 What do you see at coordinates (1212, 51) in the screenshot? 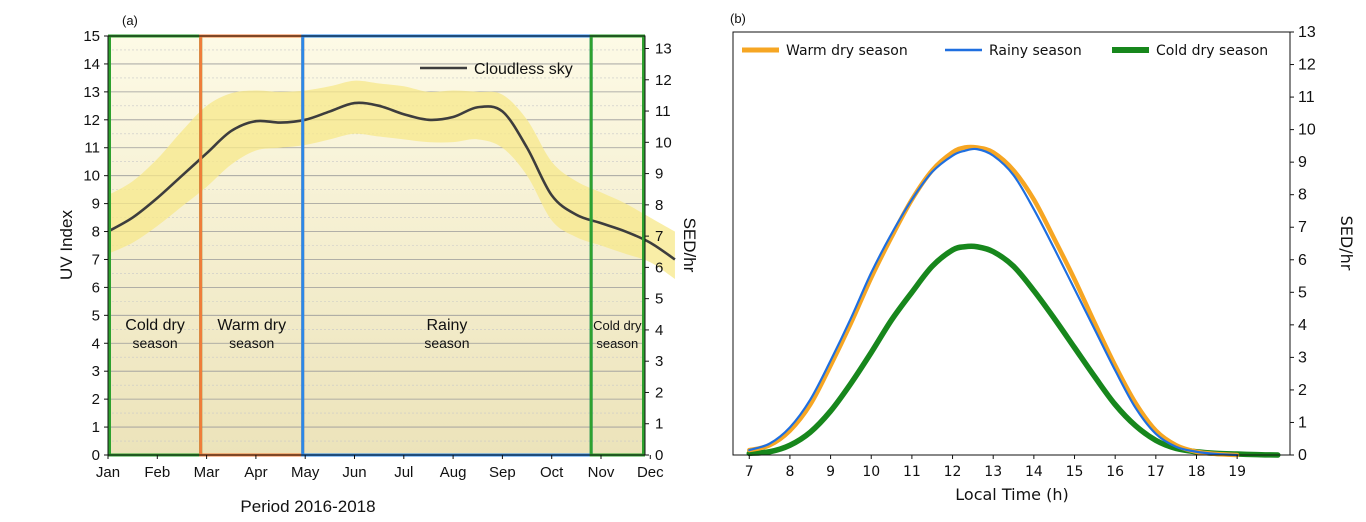
I see `panel-b-legend-label-2: Cold dry season` at bounding box center [1212, 51].